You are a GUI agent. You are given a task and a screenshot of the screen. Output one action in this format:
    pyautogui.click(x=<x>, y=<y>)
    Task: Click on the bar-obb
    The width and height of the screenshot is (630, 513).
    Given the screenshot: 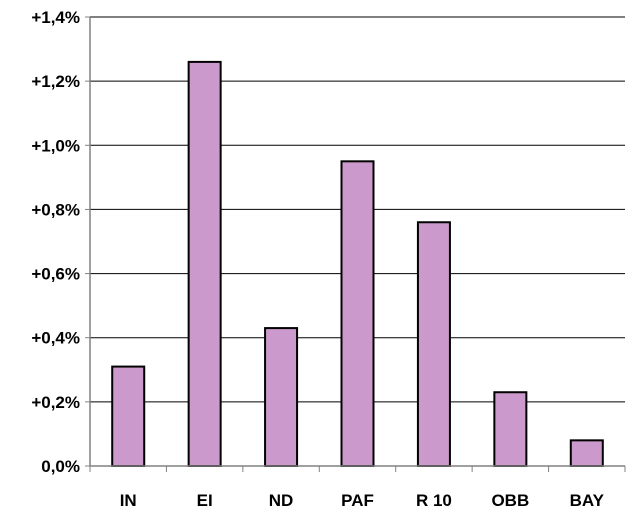 What is the action you would take?
    pyautogui.click(x=510, y=429)
    